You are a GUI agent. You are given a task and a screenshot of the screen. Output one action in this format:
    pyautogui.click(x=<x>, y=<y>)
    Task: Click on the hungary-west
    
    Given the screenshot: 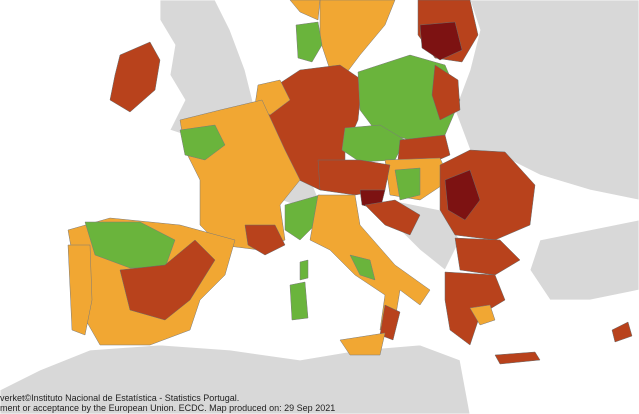 What is the action you would take?
    pyautogui.click(x=407, y=184)
    